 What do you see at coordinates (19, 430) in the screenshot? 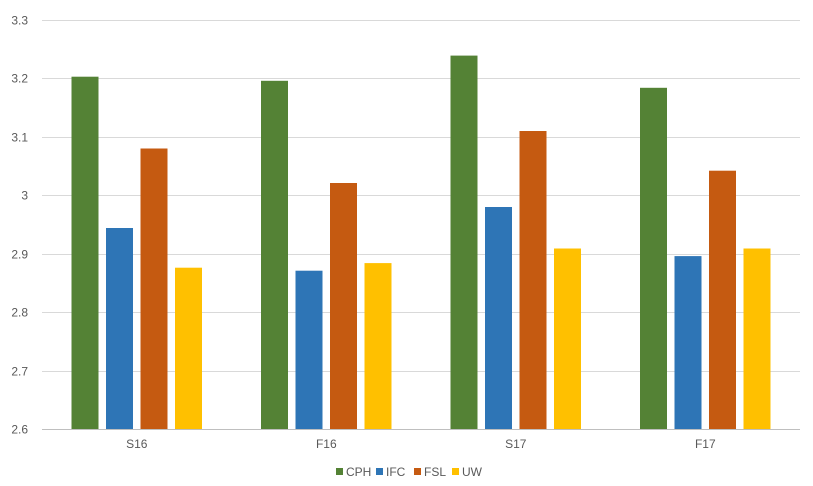
I see `y-tick-label: 2.6` at bounding box center [19, 430].